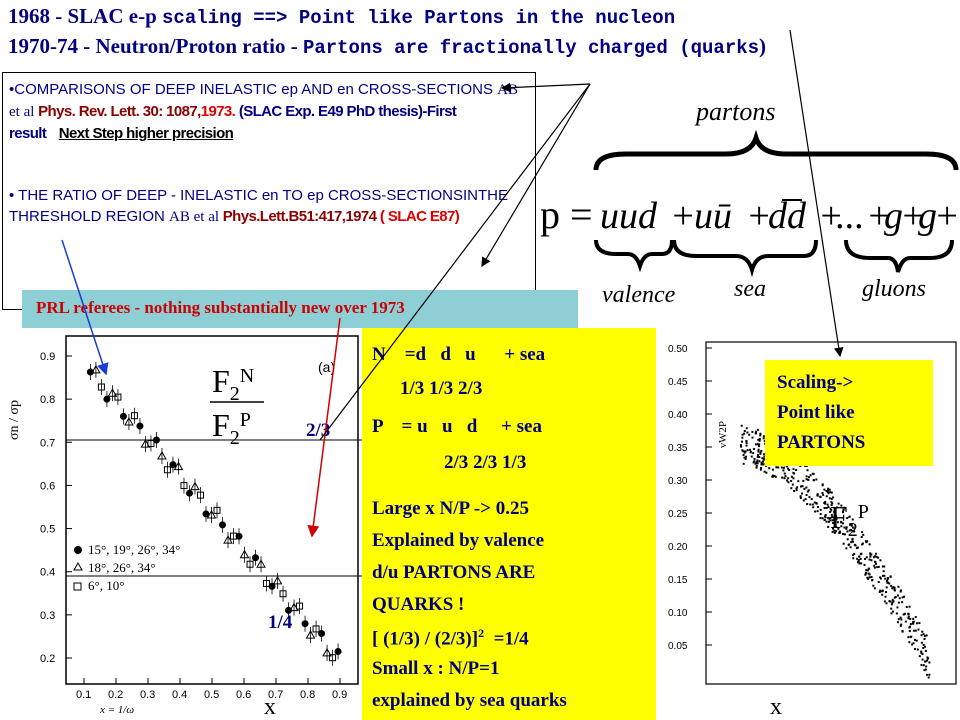 Image resolution: width=960 pixels, height=720 pixels. I want to click on left-y-tick-label: 0.5, so click(47, 530).